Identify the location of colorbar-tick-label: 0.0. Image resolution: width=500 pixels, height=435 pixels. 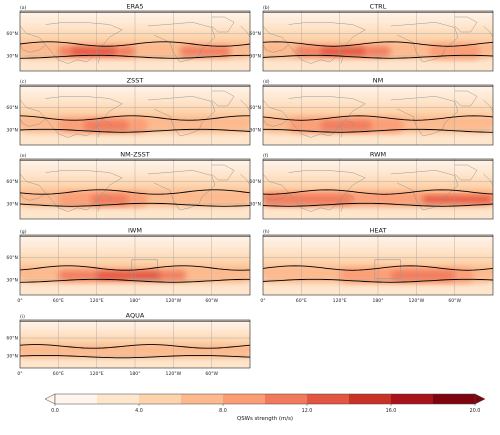
(55, 411).